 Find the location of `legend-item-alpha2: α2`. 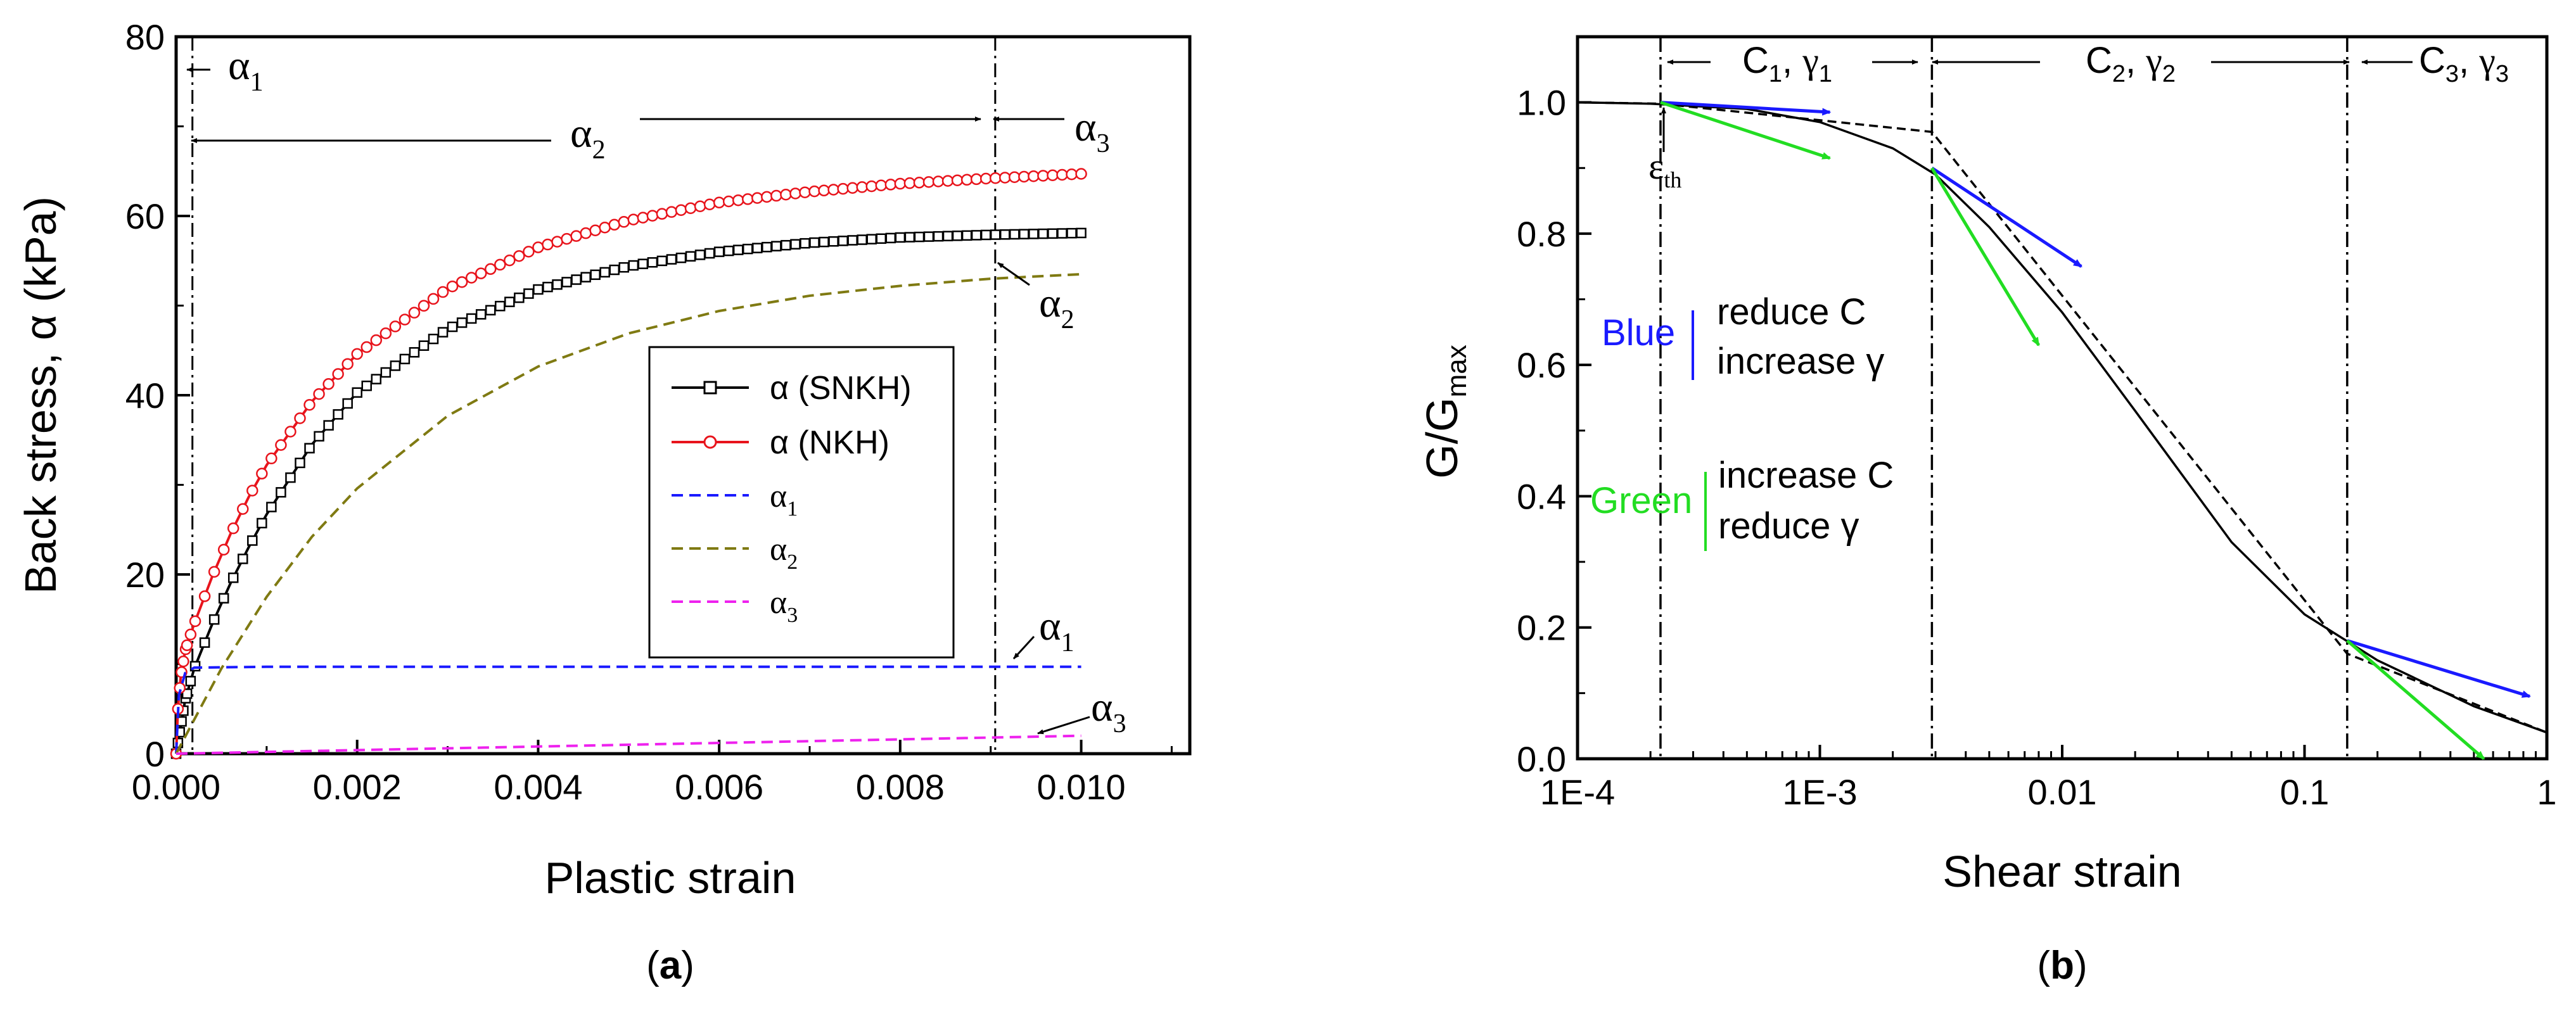

legend-item-alpha2: α2 is located at coordinates (735, 552).